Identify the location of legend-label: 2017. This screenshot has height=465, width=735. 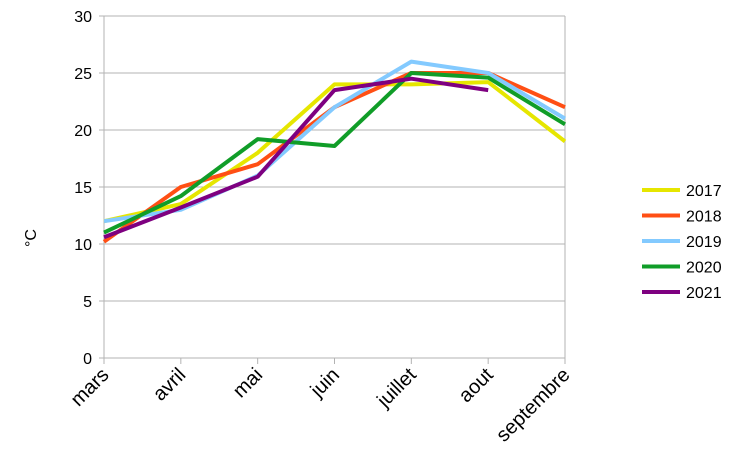
(704, 191).